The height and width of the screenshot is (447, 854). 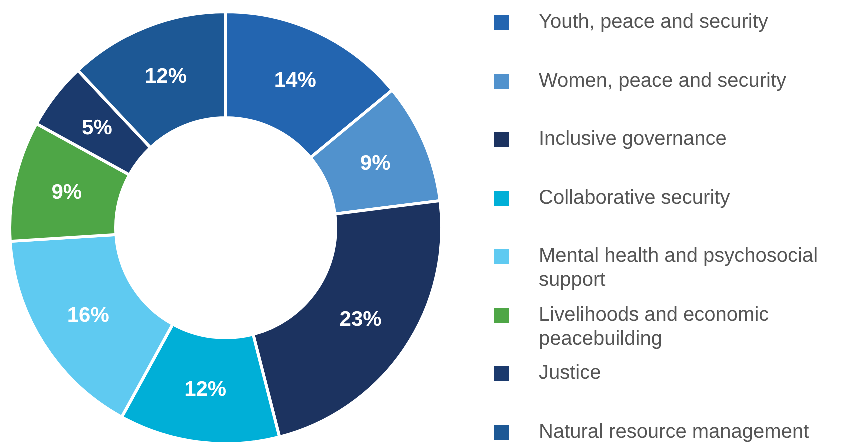 I want to click on legend-label: Natural resource management, so click(x=674, y=432).